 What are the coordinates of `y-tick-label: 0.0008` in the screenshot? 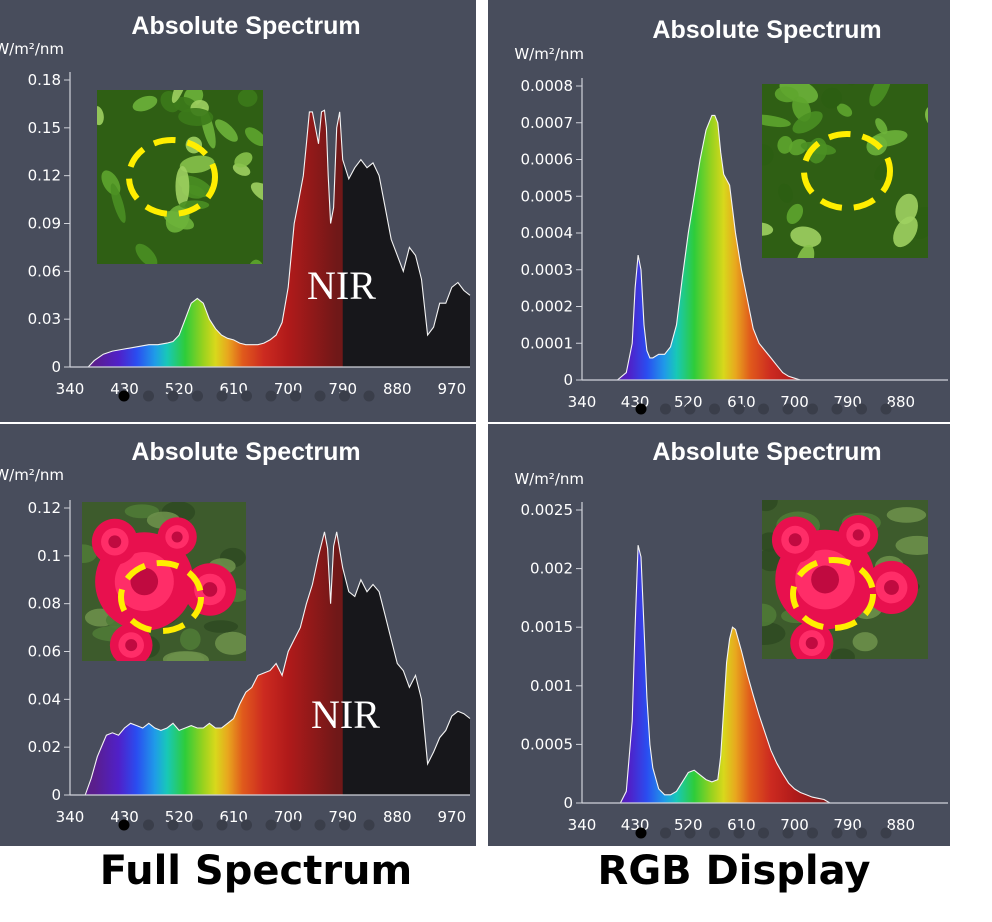 It's located at (547, 86).